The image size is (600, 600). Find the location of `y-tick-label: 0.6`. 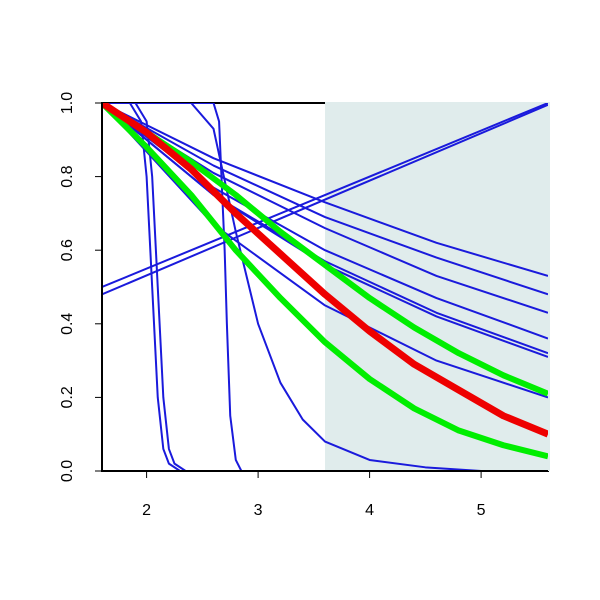

y-tick-label: 0.6 is located at coordinates (67, 250).